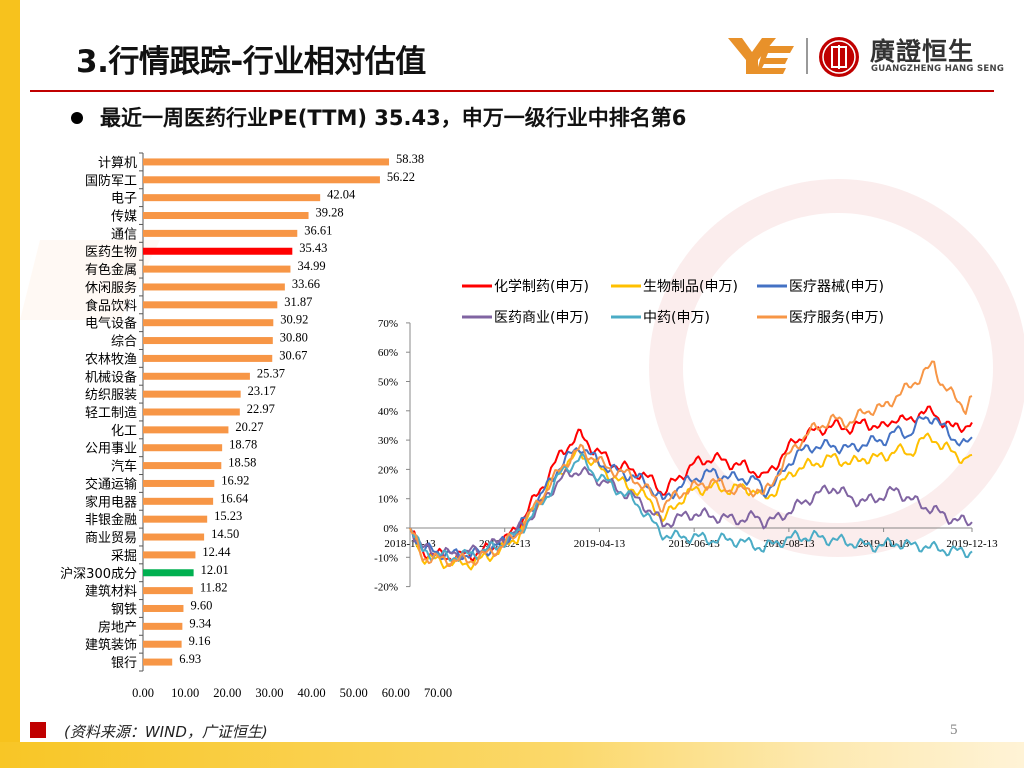  I want to click on x-tick-label: 2019-04-13, so click(600, 544).